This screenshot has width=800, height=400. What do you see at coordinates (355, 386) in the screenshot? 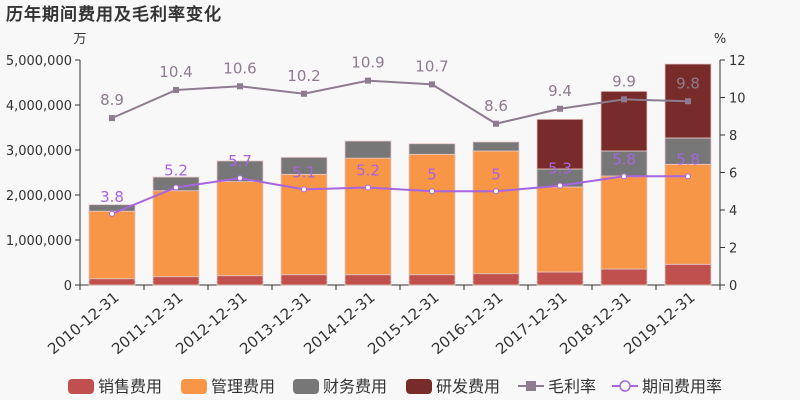
I see `legend-label: 财务费用` at bounding box center [355, 386].